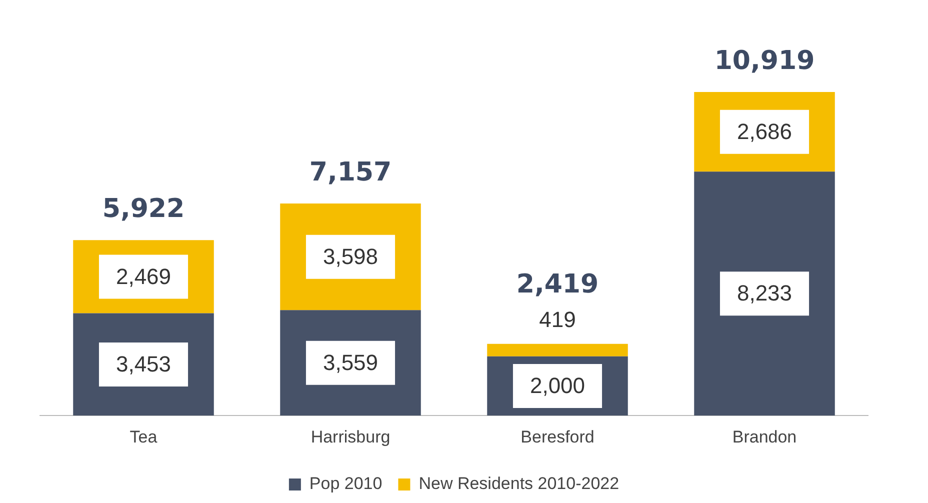 This screenshot has width=928, height=503. I want to click on data-label: 8,233, so click(764, 293).